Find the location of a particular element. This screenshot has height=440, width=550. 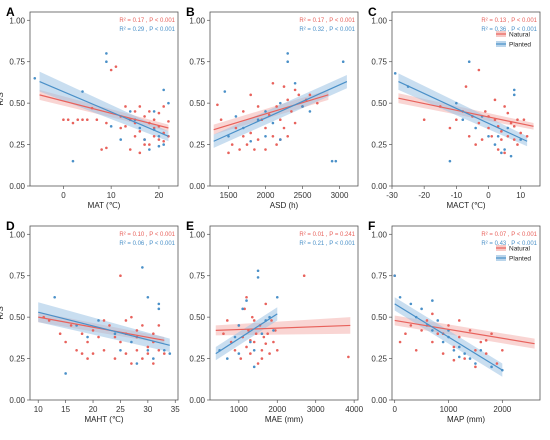

legend: Natural Planted is located at coordinates (513, 253).